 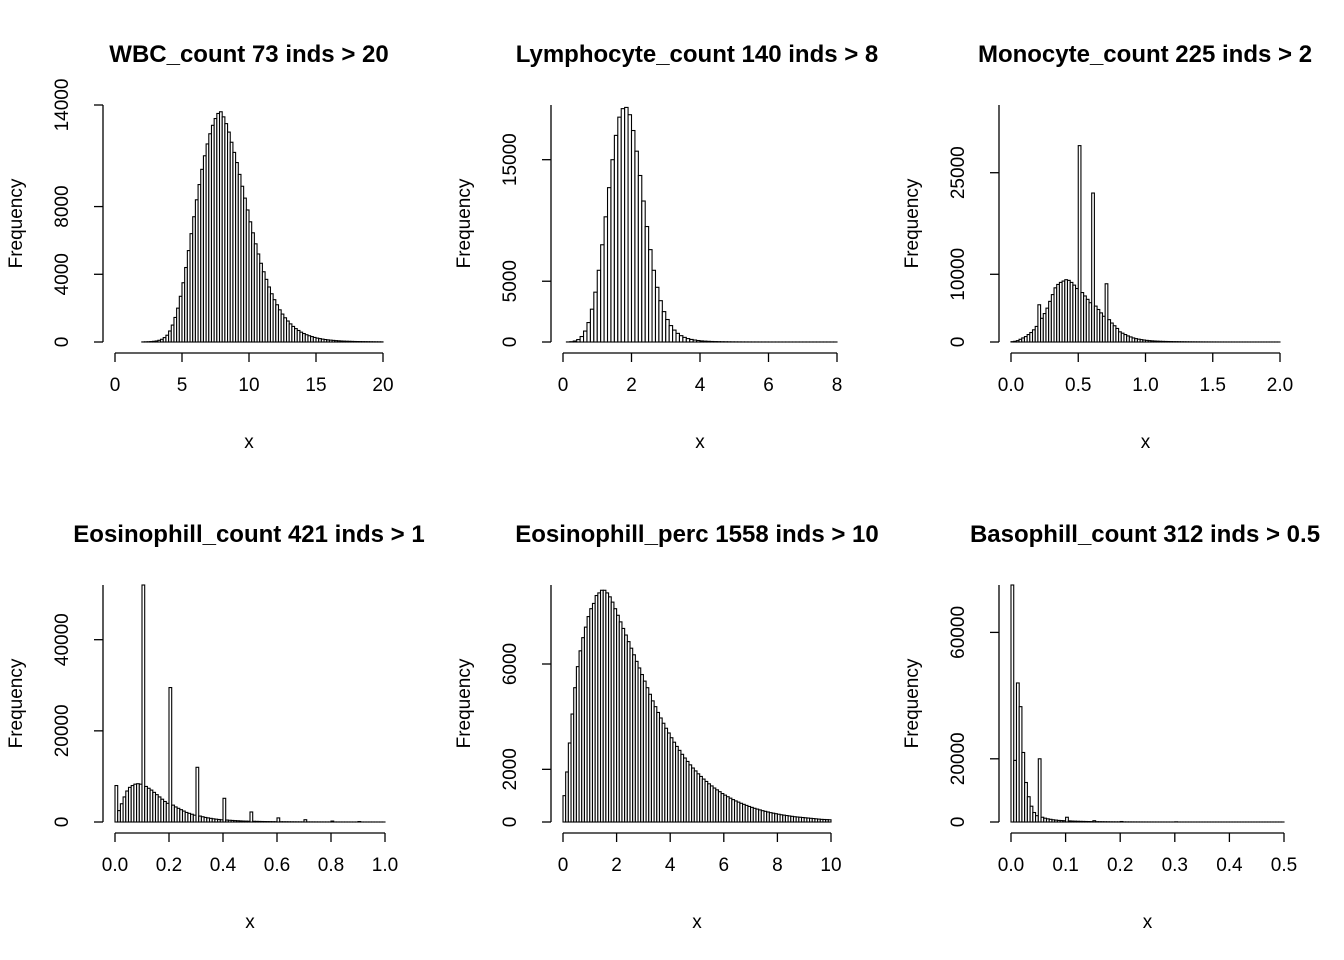 What do you see at coordinates (1145, 54) in the screenshot?
I see `chart-title: Monocyte_count 225 inds > 2` at bounding box center [1145, 54].